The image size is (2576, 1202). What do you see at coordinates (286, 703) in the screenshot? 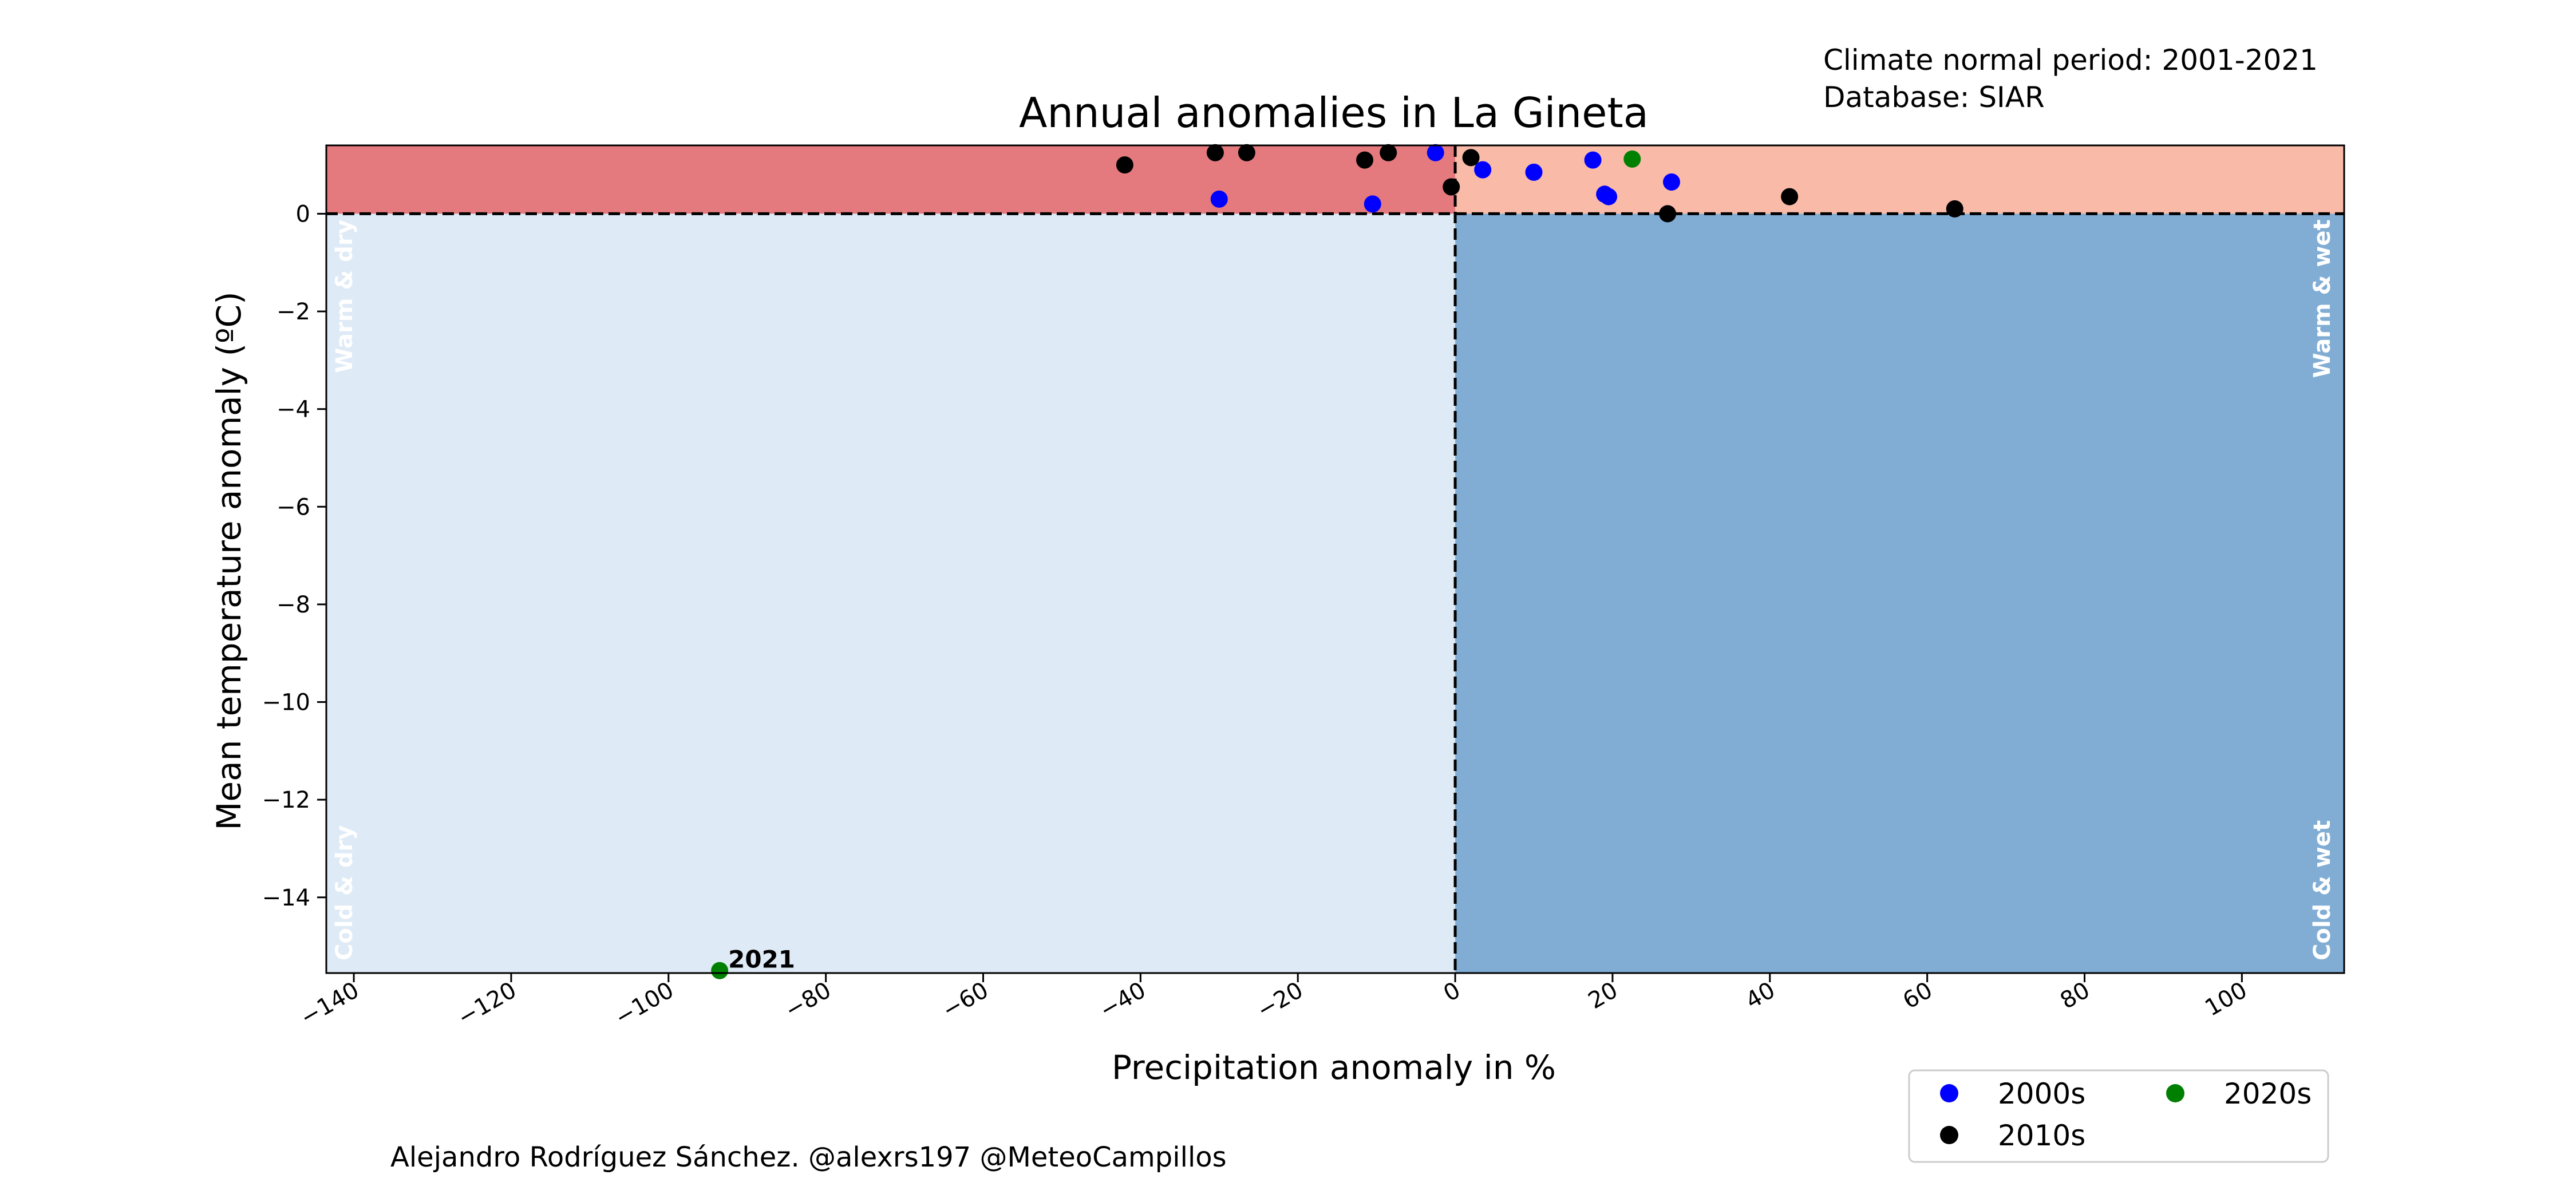
I see `y-tick-label: −10` at bounding box center [286, 703].